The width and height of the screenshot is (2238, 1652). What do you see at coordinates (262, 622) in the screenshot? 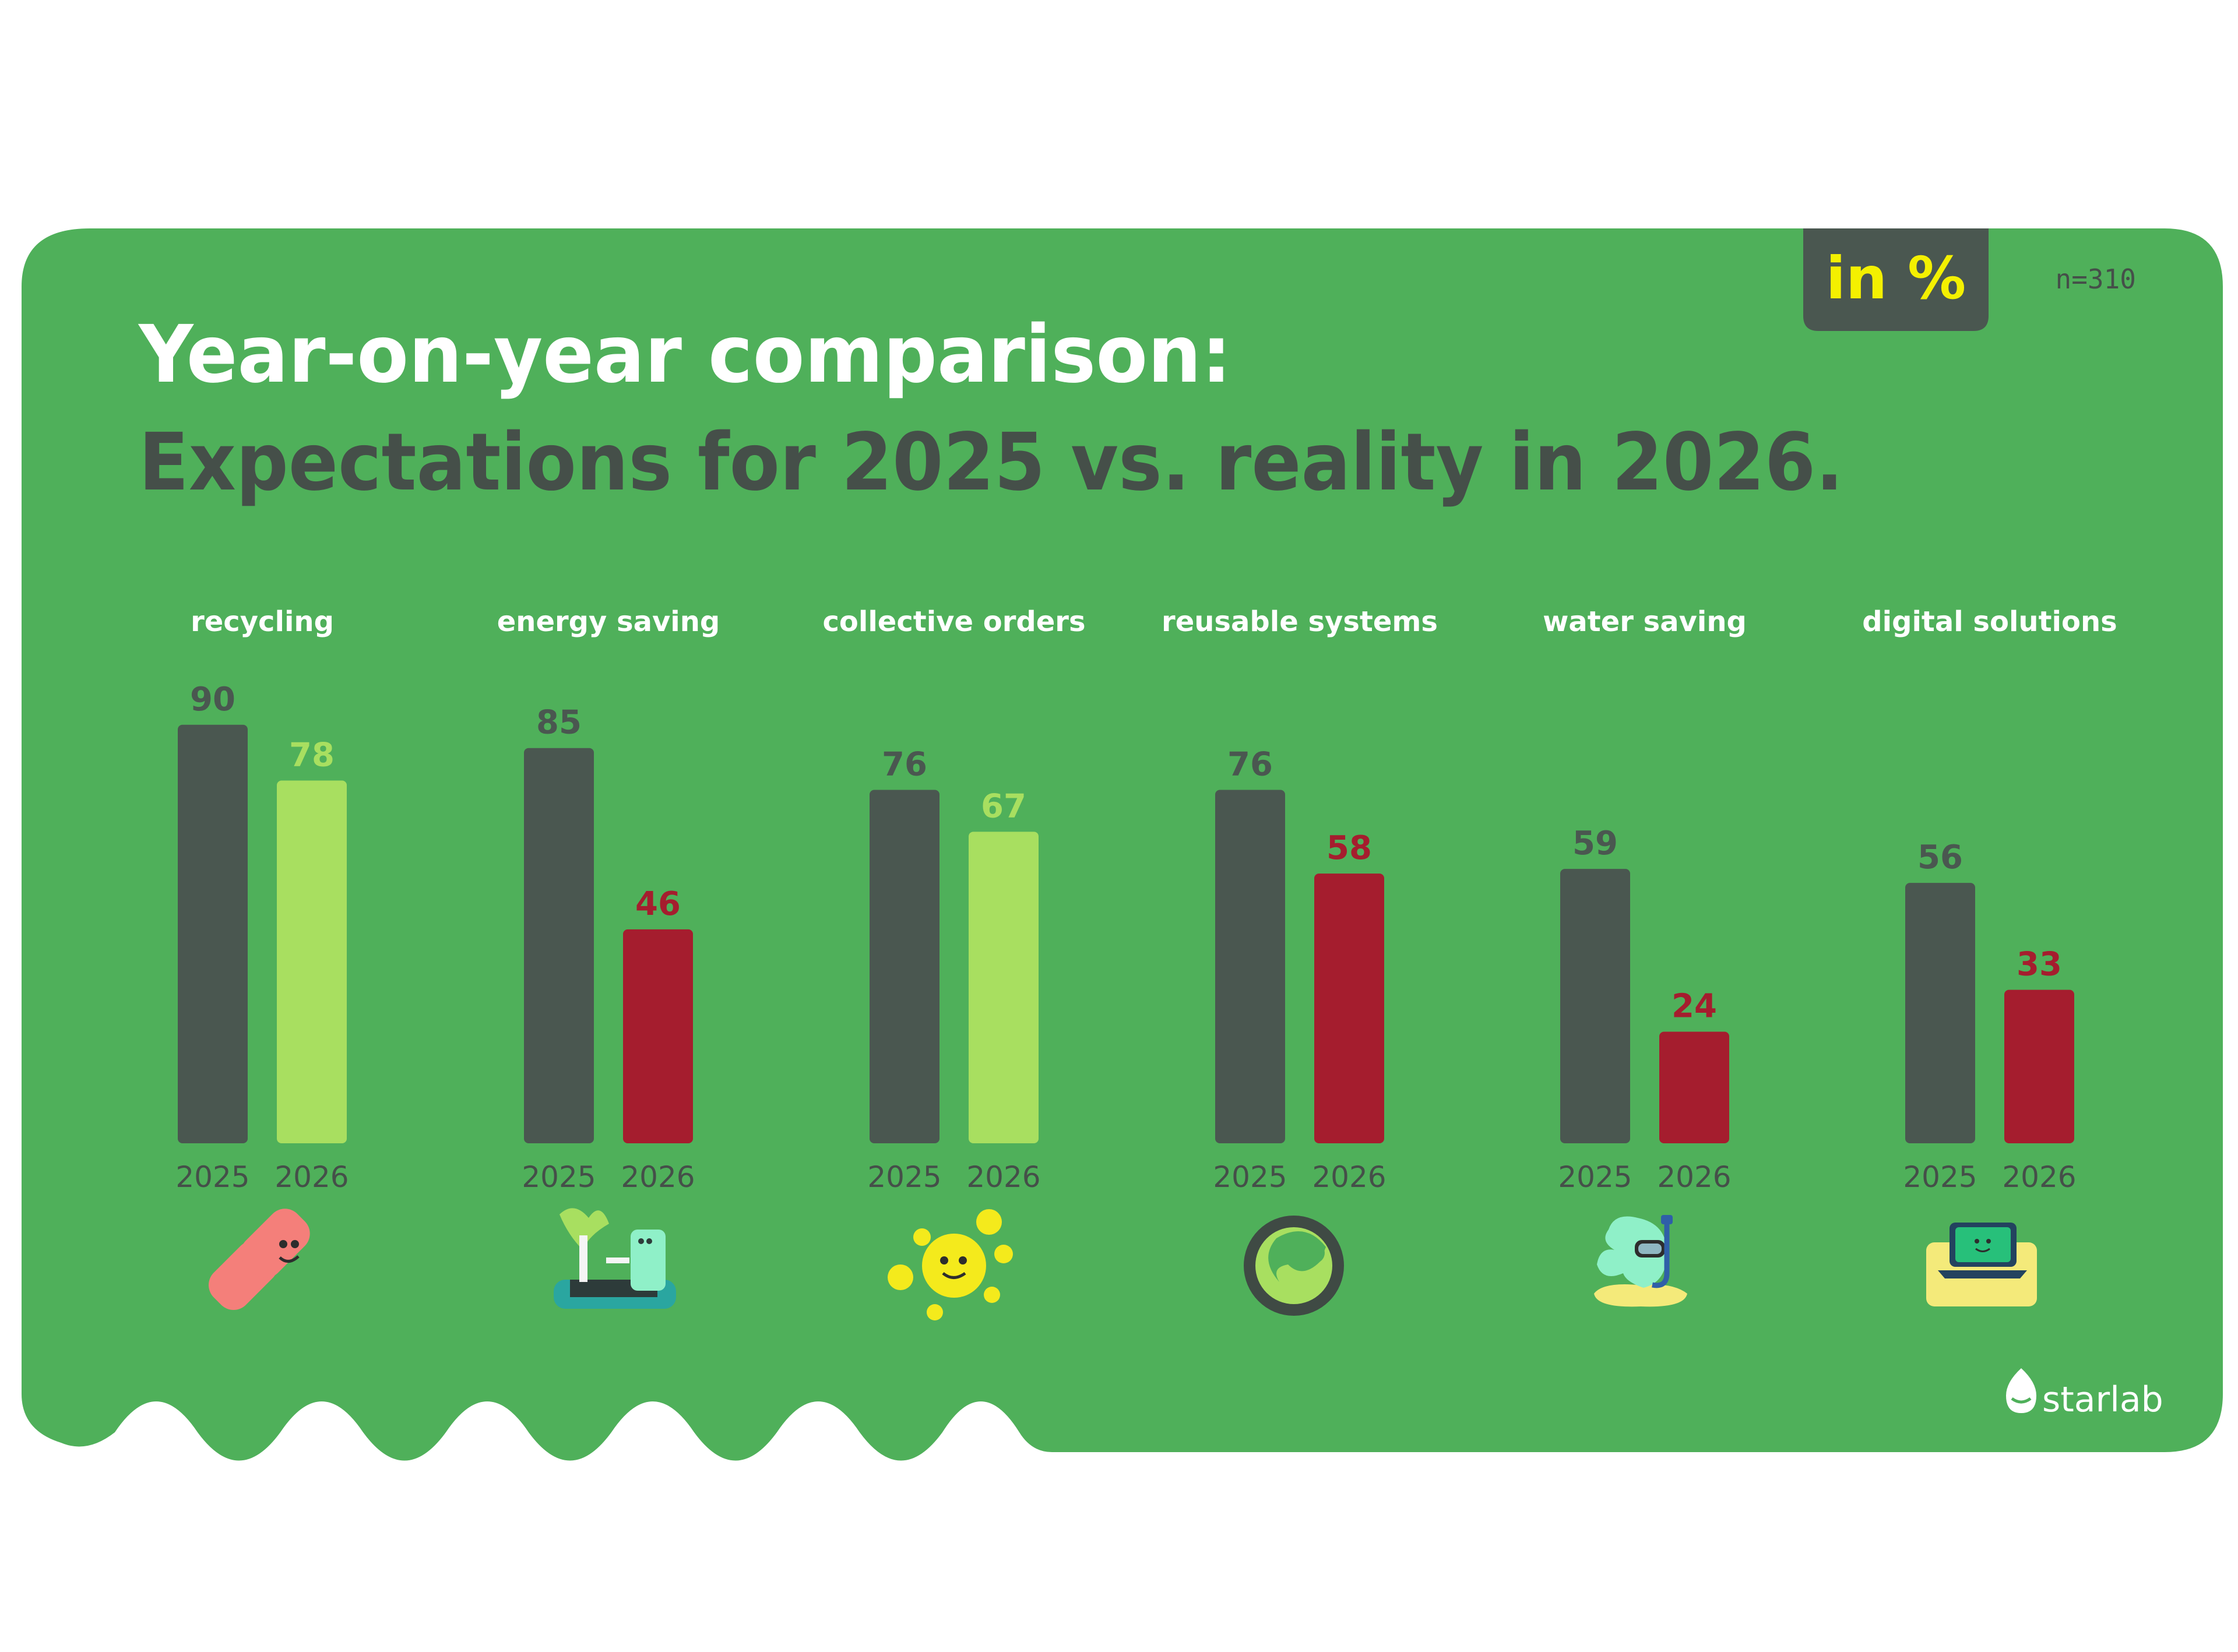
I see `category-label: recycling` at bounding box center [262, 622].